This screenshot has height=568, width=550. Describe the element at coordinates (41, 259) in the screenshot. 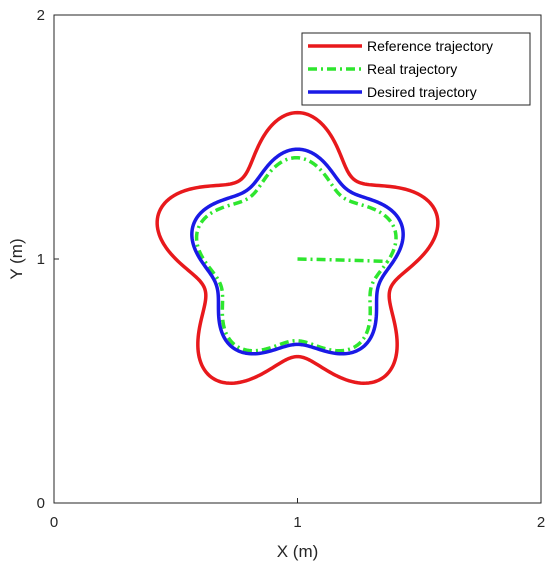

I see `y-tick-label: 1` at that location.